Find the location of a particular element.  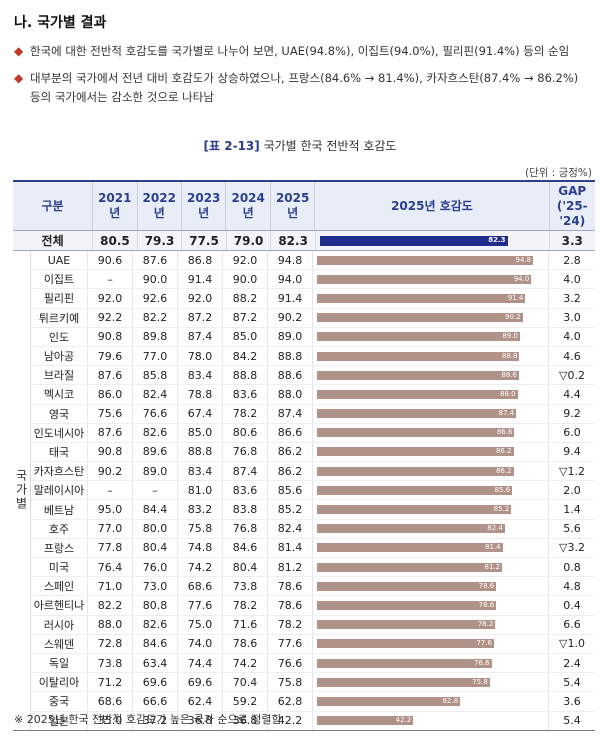

gap-value: 2.0 is located at coordinates (572, 490).